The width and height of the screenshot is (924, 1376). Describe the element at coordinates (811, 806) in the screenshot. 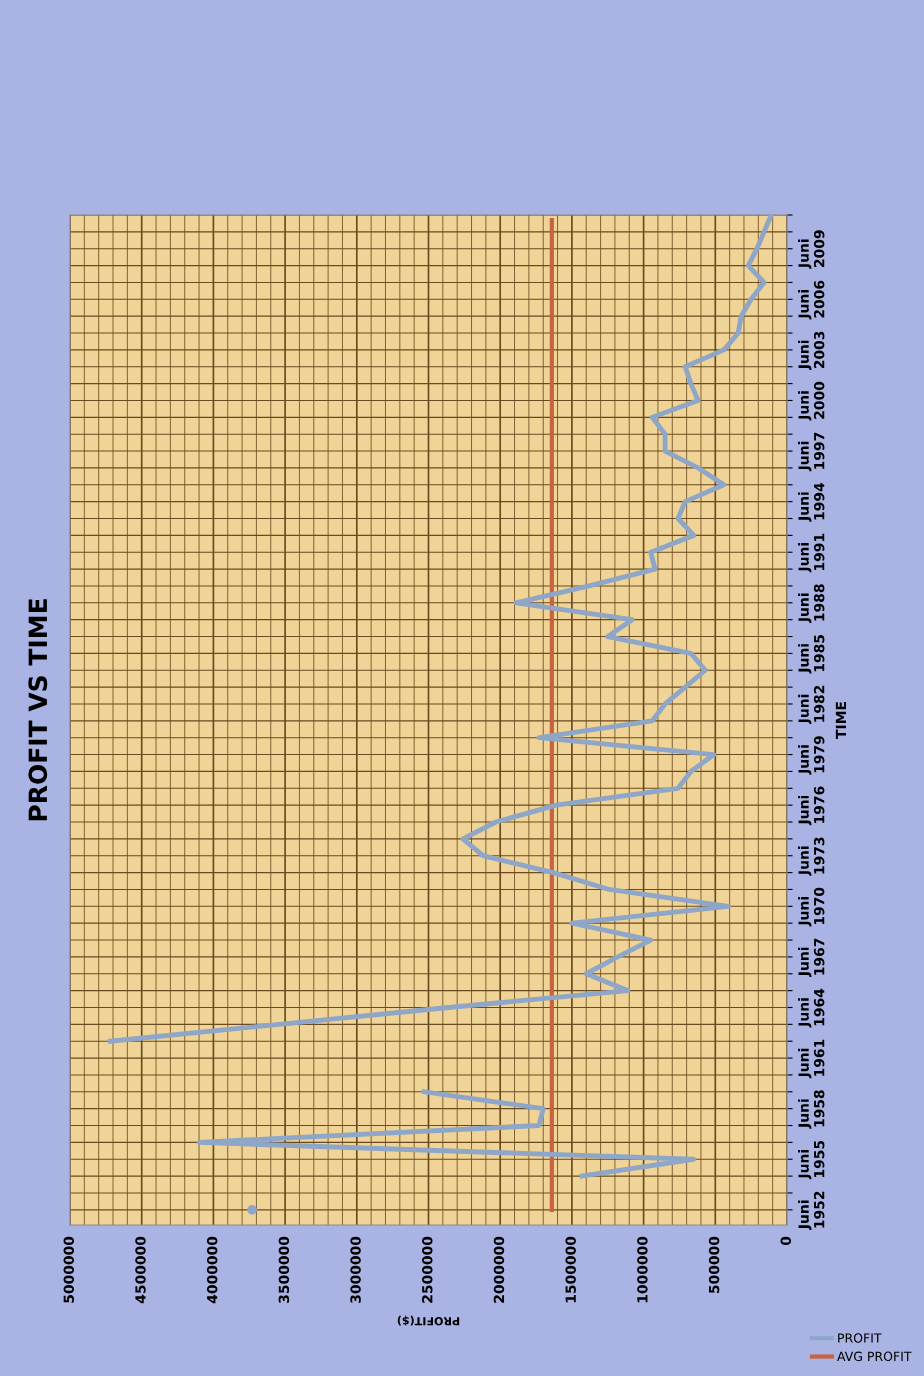

I see `y-tick-label: Juni 1976` at that location.